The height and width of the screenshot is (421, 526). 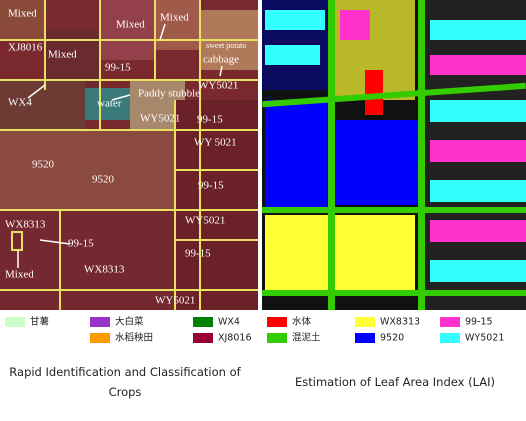 What do you see at coordinates (394, 382) in the screenshot?
I see `caption: Estimation of Leaf Area Index (LAI)` at bounding box center [394, 382].